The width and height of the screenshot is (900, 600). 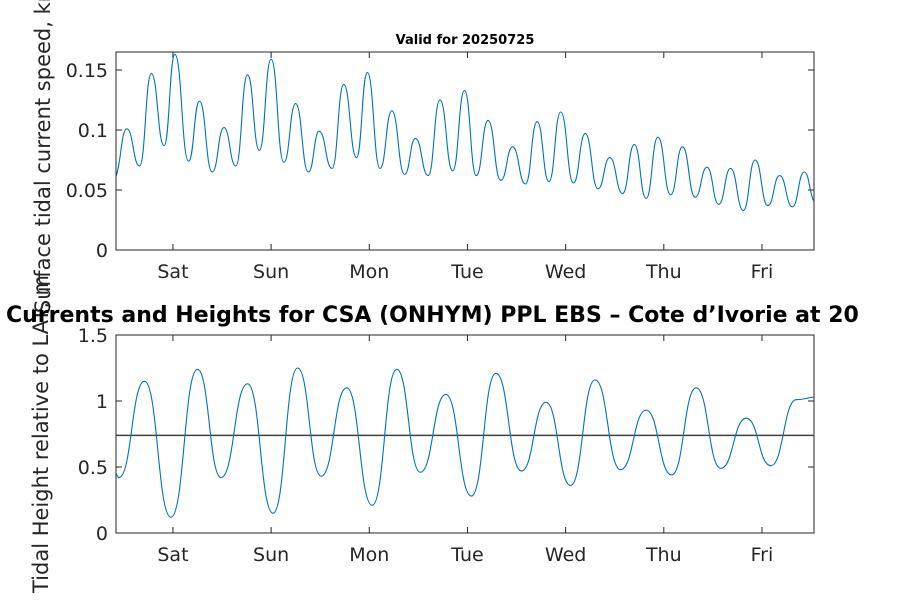 I want to click on current-speed-ylabel: Surface tidal current speed, kn, so click(x=43, y=156).